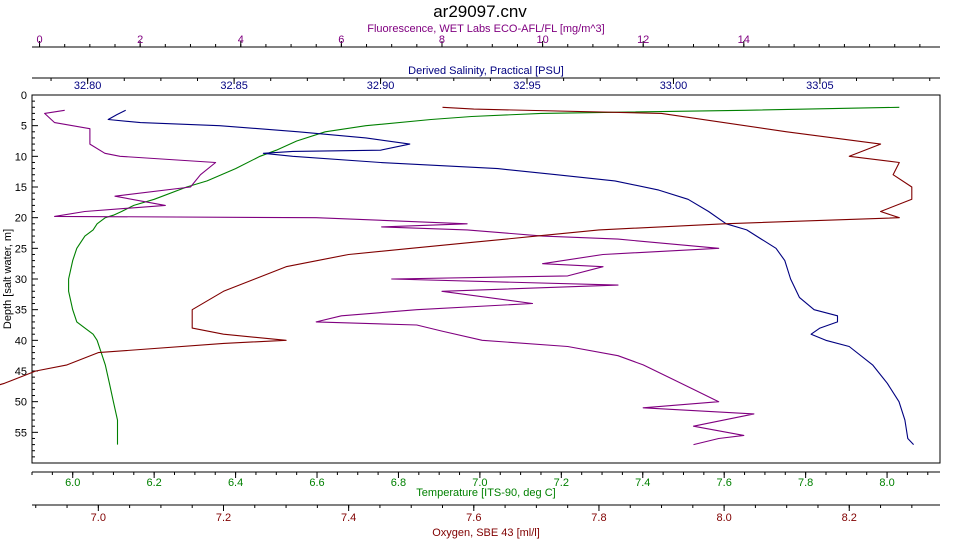 This screenshot has width=960, height=540. What do you see at coordinates (442, 40) in the screenshot?
I see `x-tick-label-fluorescence: 8` at bounding box center [442, 40].